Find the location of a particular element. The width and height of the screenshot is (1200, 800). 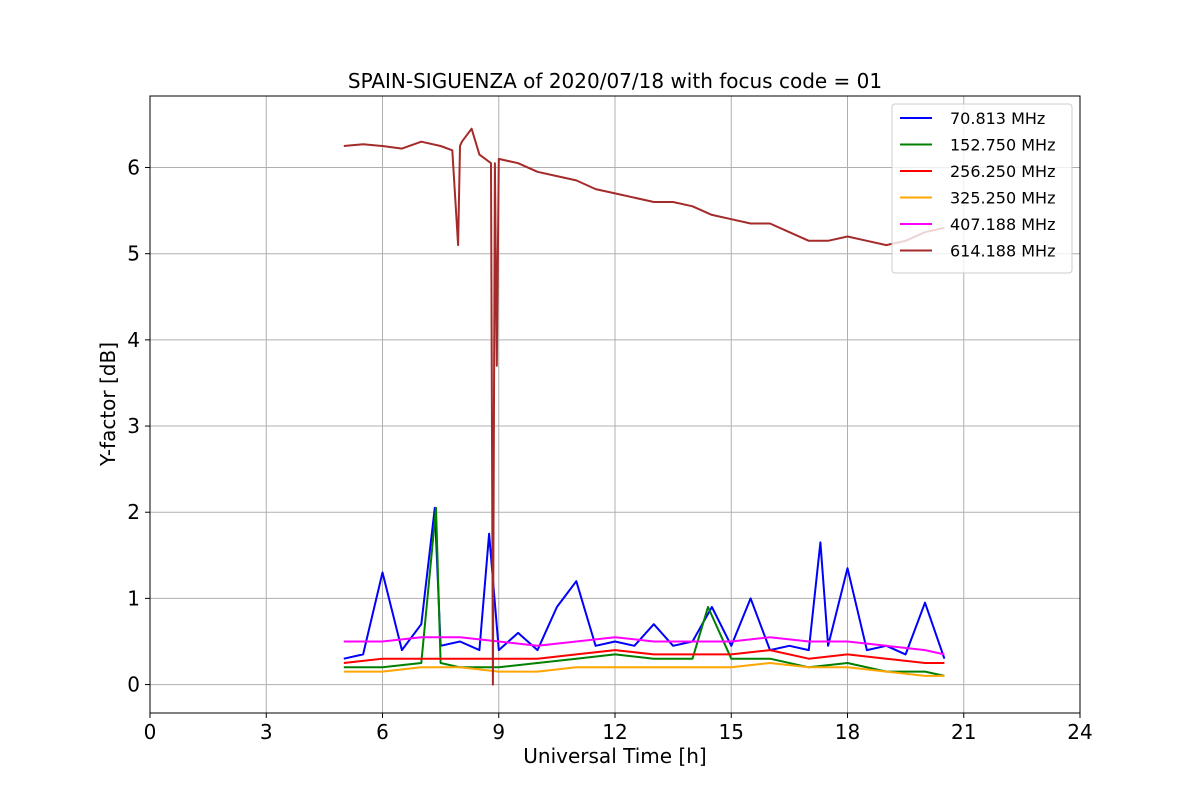

legend-box is located at coordinates (982, 188).